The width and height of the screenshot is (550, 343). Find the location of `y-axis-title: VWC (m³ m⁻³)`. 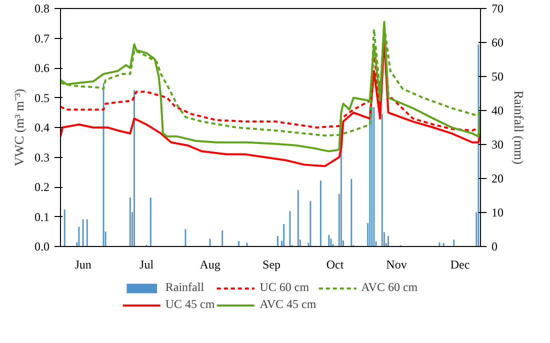

y-axis-title: VWC (m³ m⁻³) is located at coordinates (19, 127).